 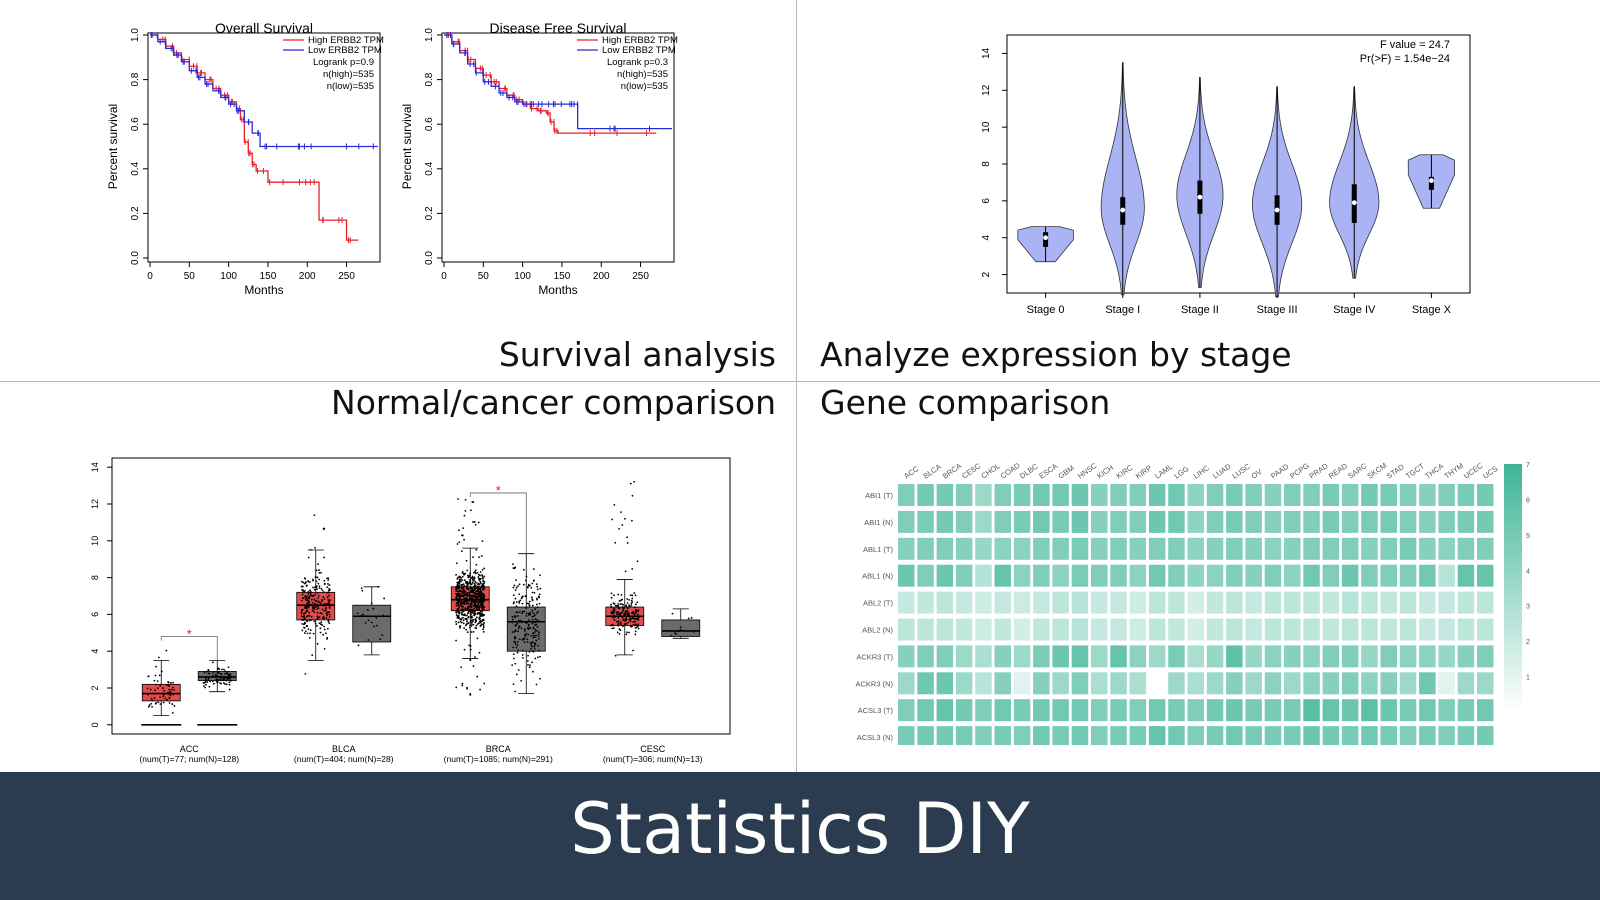 What do you see at coordinates (640, 276) in the screenshot?
I see `x-tick-label: 250` at bounding box center [640, 276].